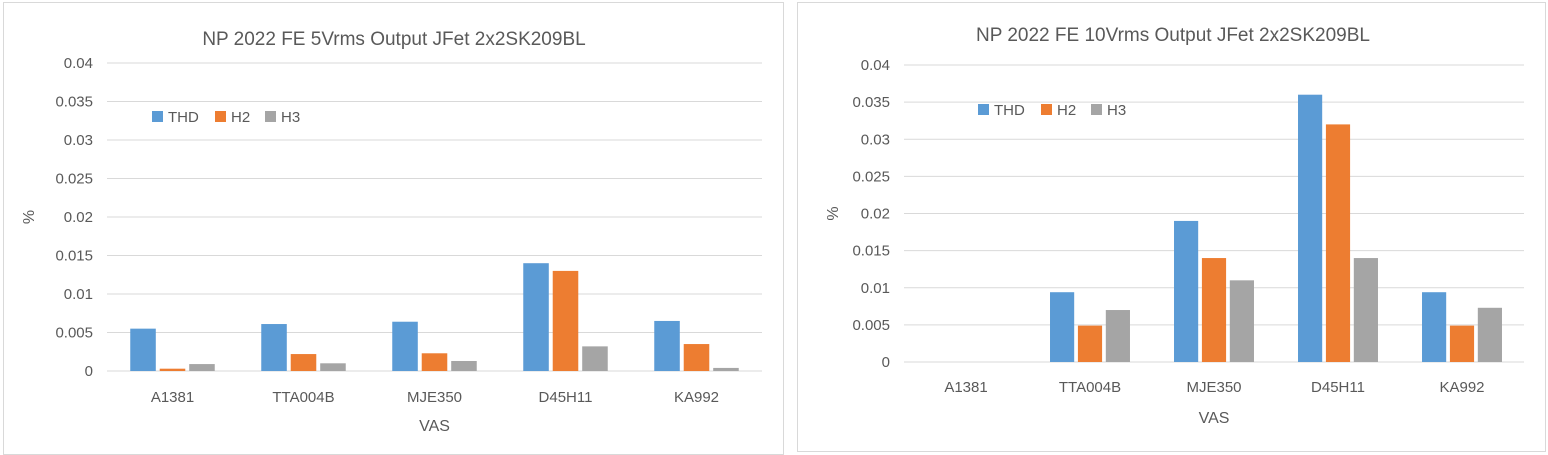 This screenshot has width=1548, height=455. What do you see at coordinates (393, 39) in the screenshot?
I see `chart-title: NP 2022 FE 5Vrms Output JFet 2x2SK209BL` at bounding box center [393, 39].